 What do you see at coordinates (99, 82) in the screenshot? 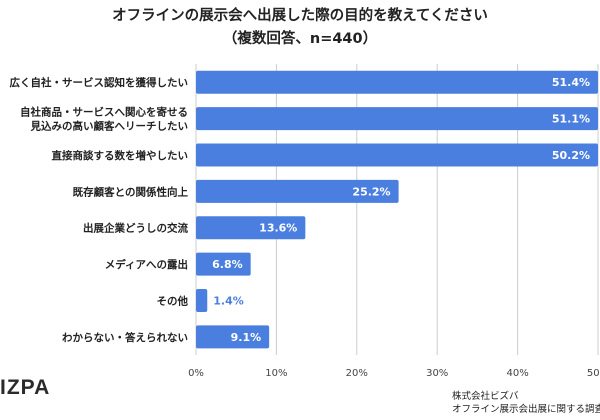
I see `category-label: 広く自社・サービス認知を獲得したい` at bounding box center [99, 82].